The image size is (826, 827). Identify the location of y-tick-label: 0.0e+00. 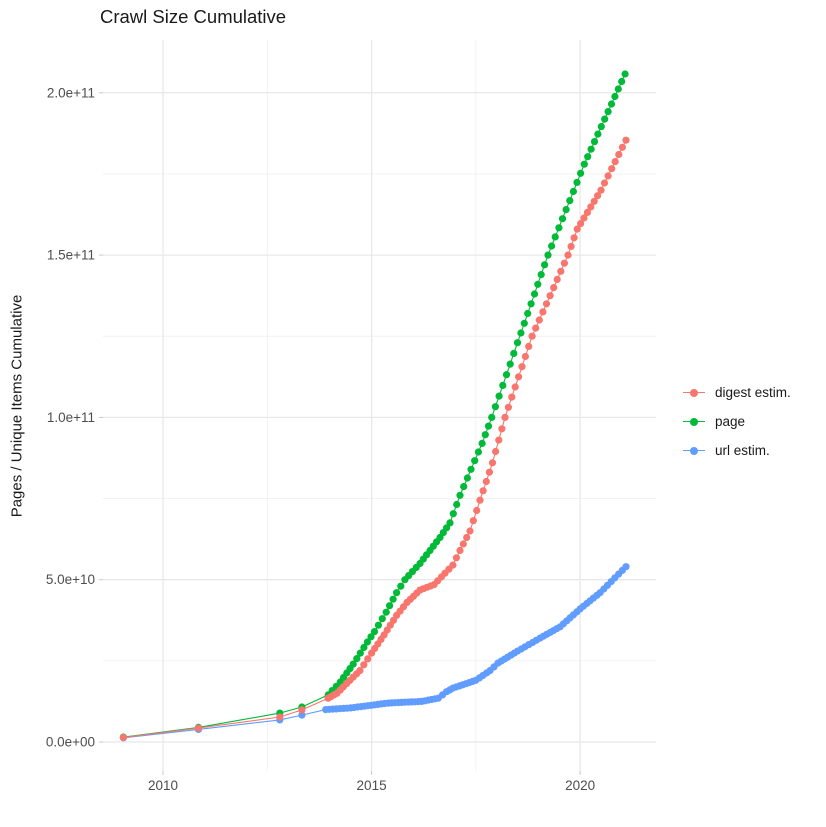
(70, 742).